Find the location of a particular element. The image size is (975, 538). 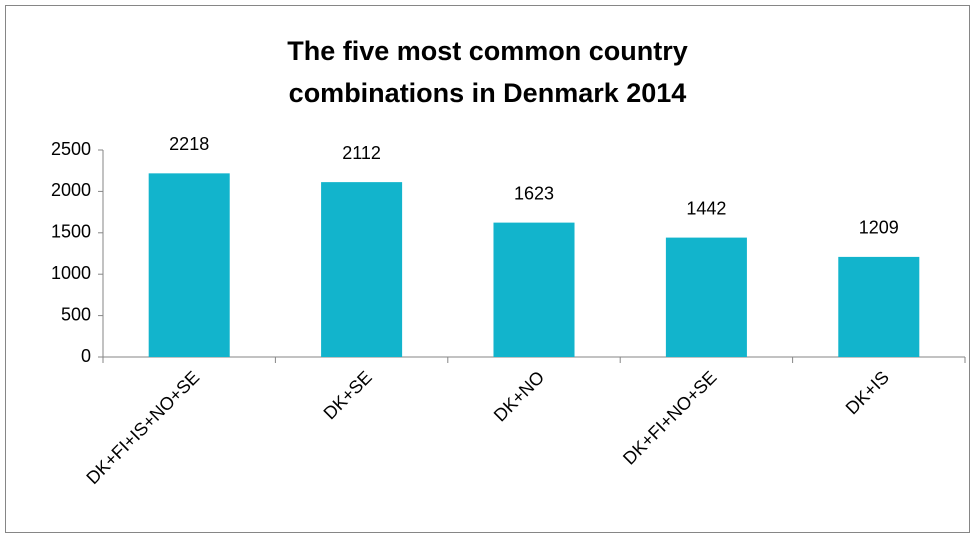

x-tick-label: DK+FI+NO+SE is located at coordinates (670, 418).